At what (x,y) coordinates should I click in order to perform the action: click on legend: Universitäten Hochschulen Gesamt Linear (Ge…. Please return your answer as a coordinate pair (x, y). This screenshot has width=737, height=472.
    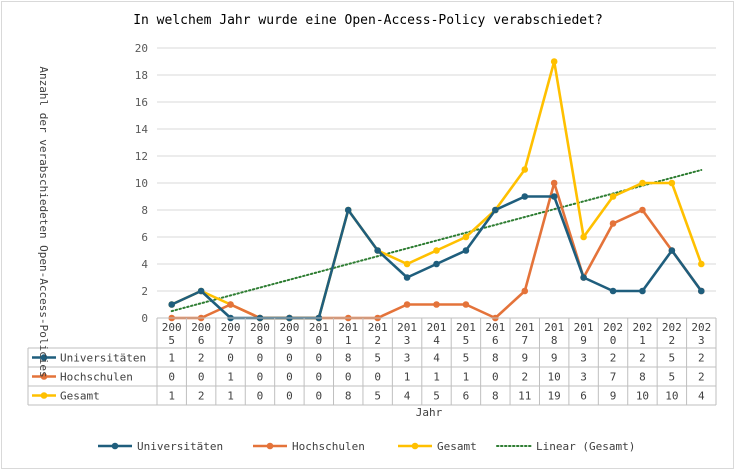
    Looking at the image, I should click on (366, 446).